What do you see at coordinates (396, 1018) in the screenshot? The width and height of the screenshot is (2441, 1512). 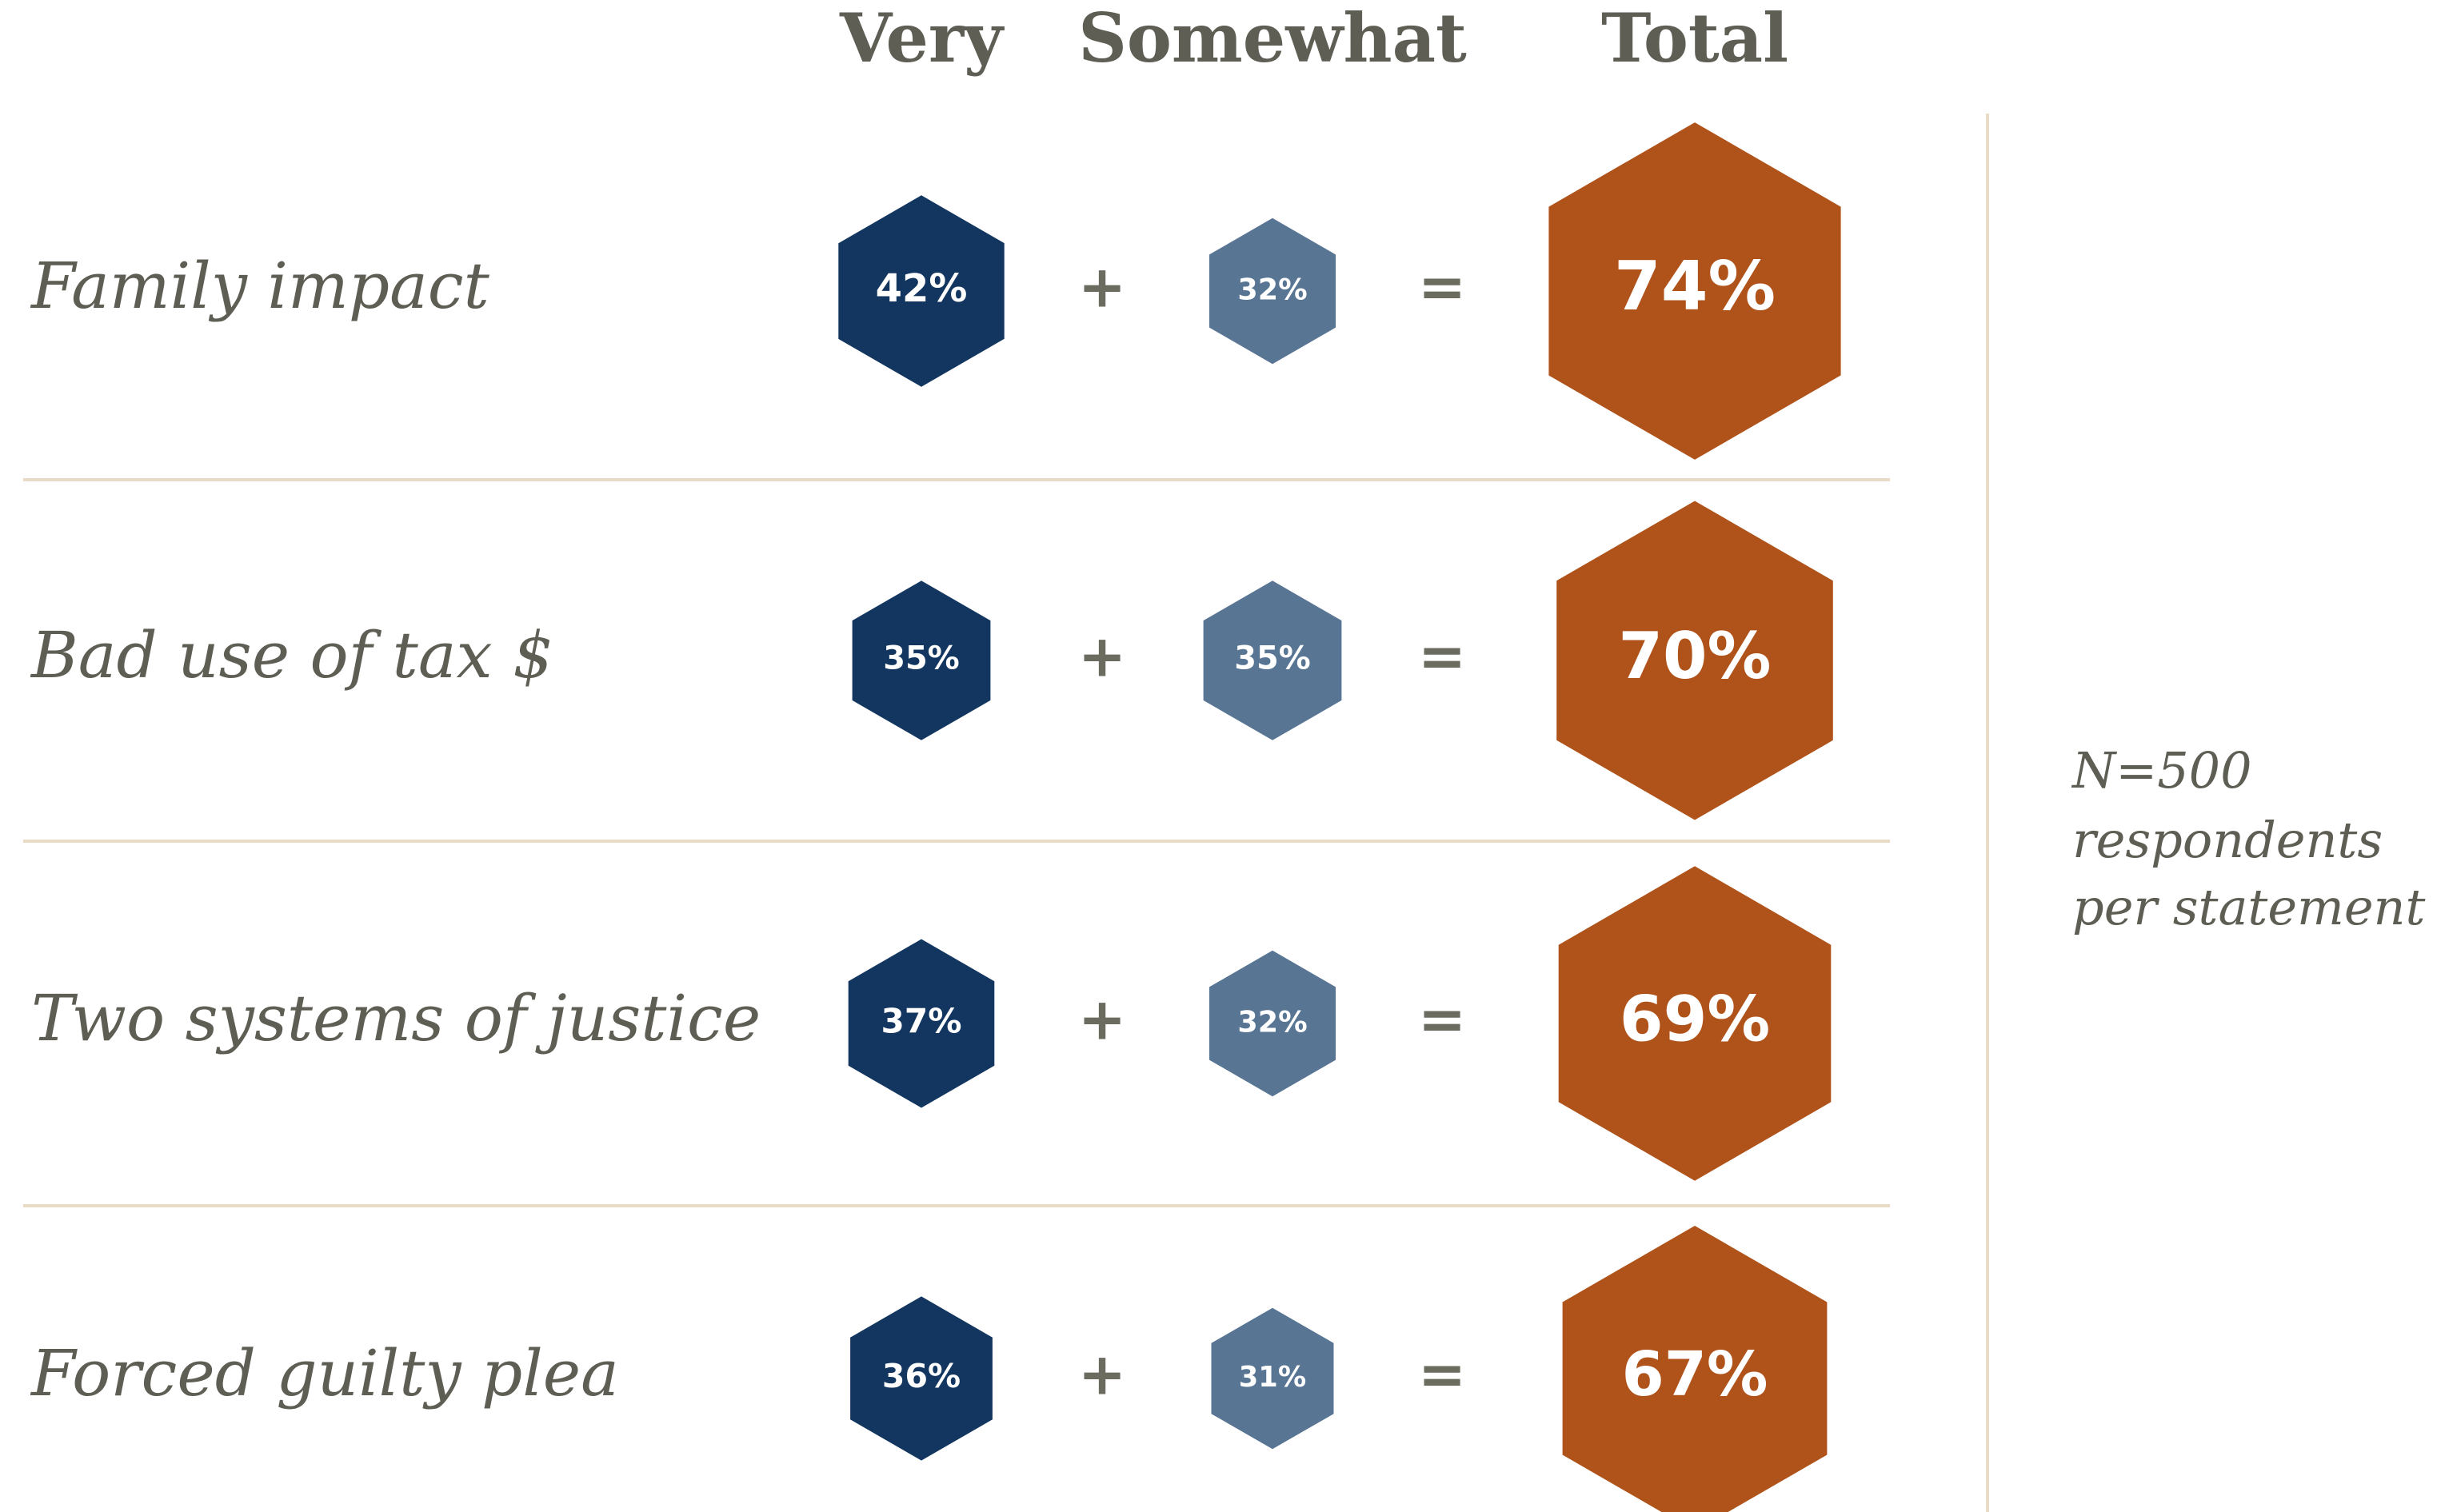 I see `row-label: Two systems of justice` at bounding box center [396, 1018].